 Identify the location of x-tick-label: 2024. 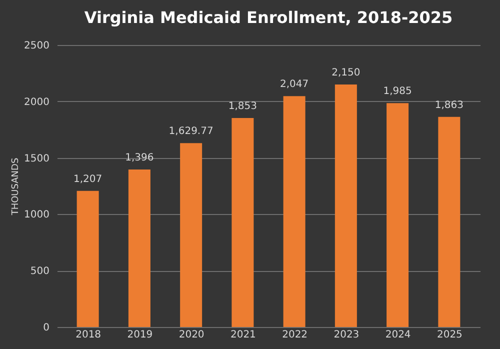
(398, 335).